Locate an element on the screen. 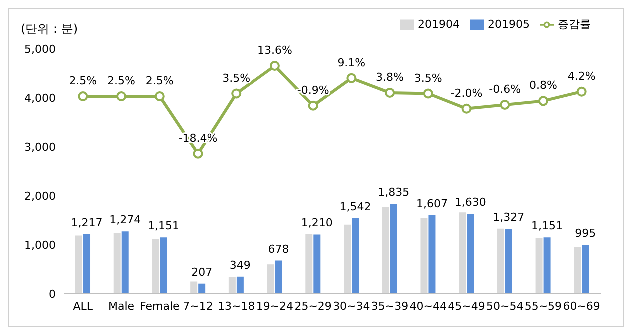  y-tick-label: 1,000 is located at coordinates (40, 245).